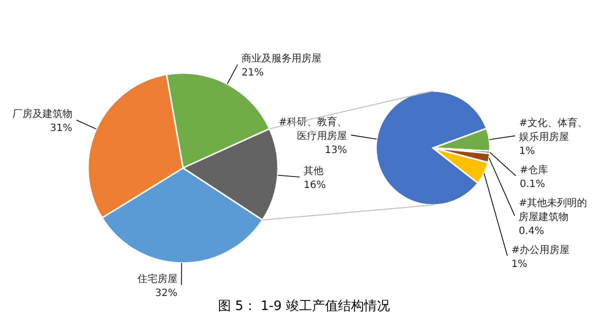  I want to click on slice-label: 厂房及建筑物, so click(42, 114).